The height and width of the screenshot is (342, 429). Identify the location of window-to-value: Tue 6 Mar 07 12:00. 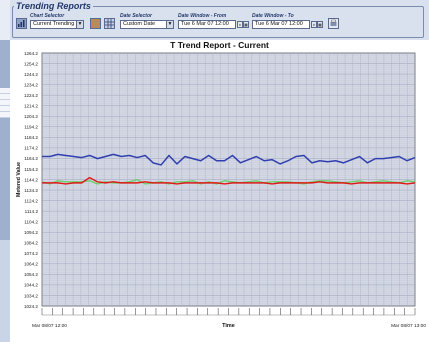
(279, 24).